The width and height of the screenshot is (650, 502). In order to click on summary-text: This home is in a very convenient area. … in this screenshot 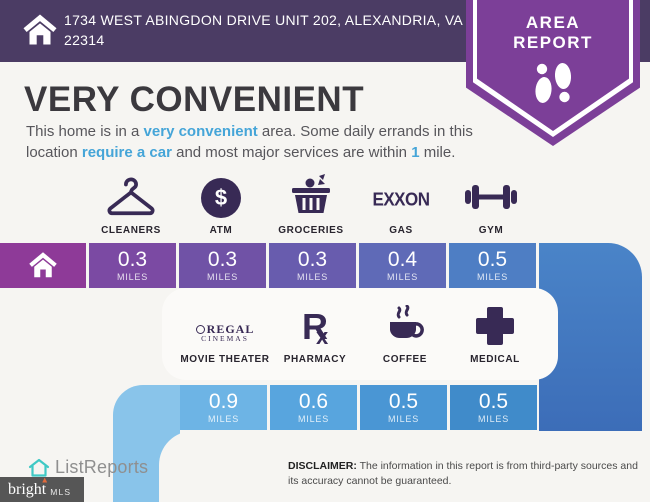, I will do `click(250, 142)`.